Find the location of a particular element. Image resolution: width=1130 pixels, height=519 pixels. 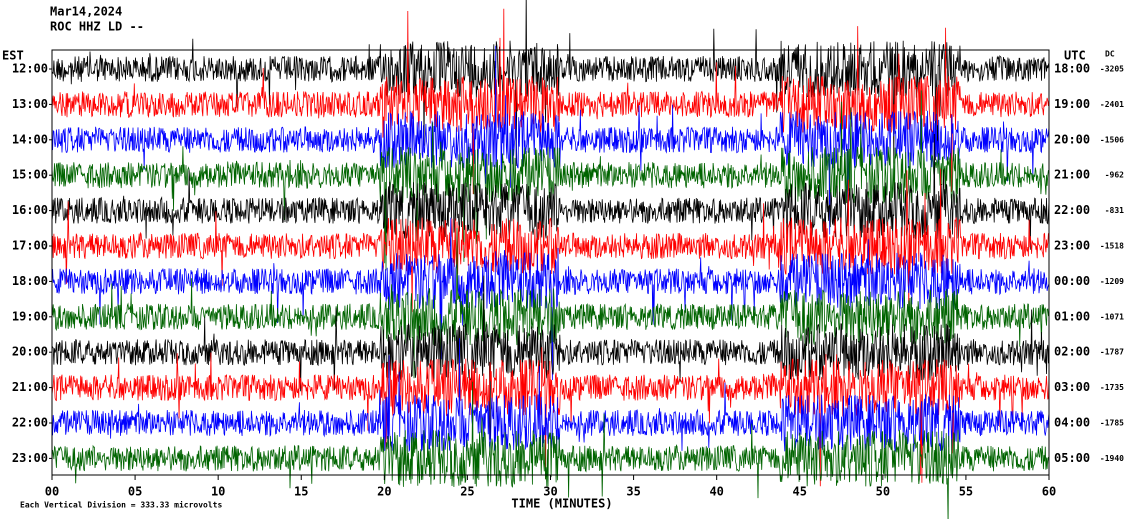

utc-label: 00:00 is located at coordinates (1072, 281).